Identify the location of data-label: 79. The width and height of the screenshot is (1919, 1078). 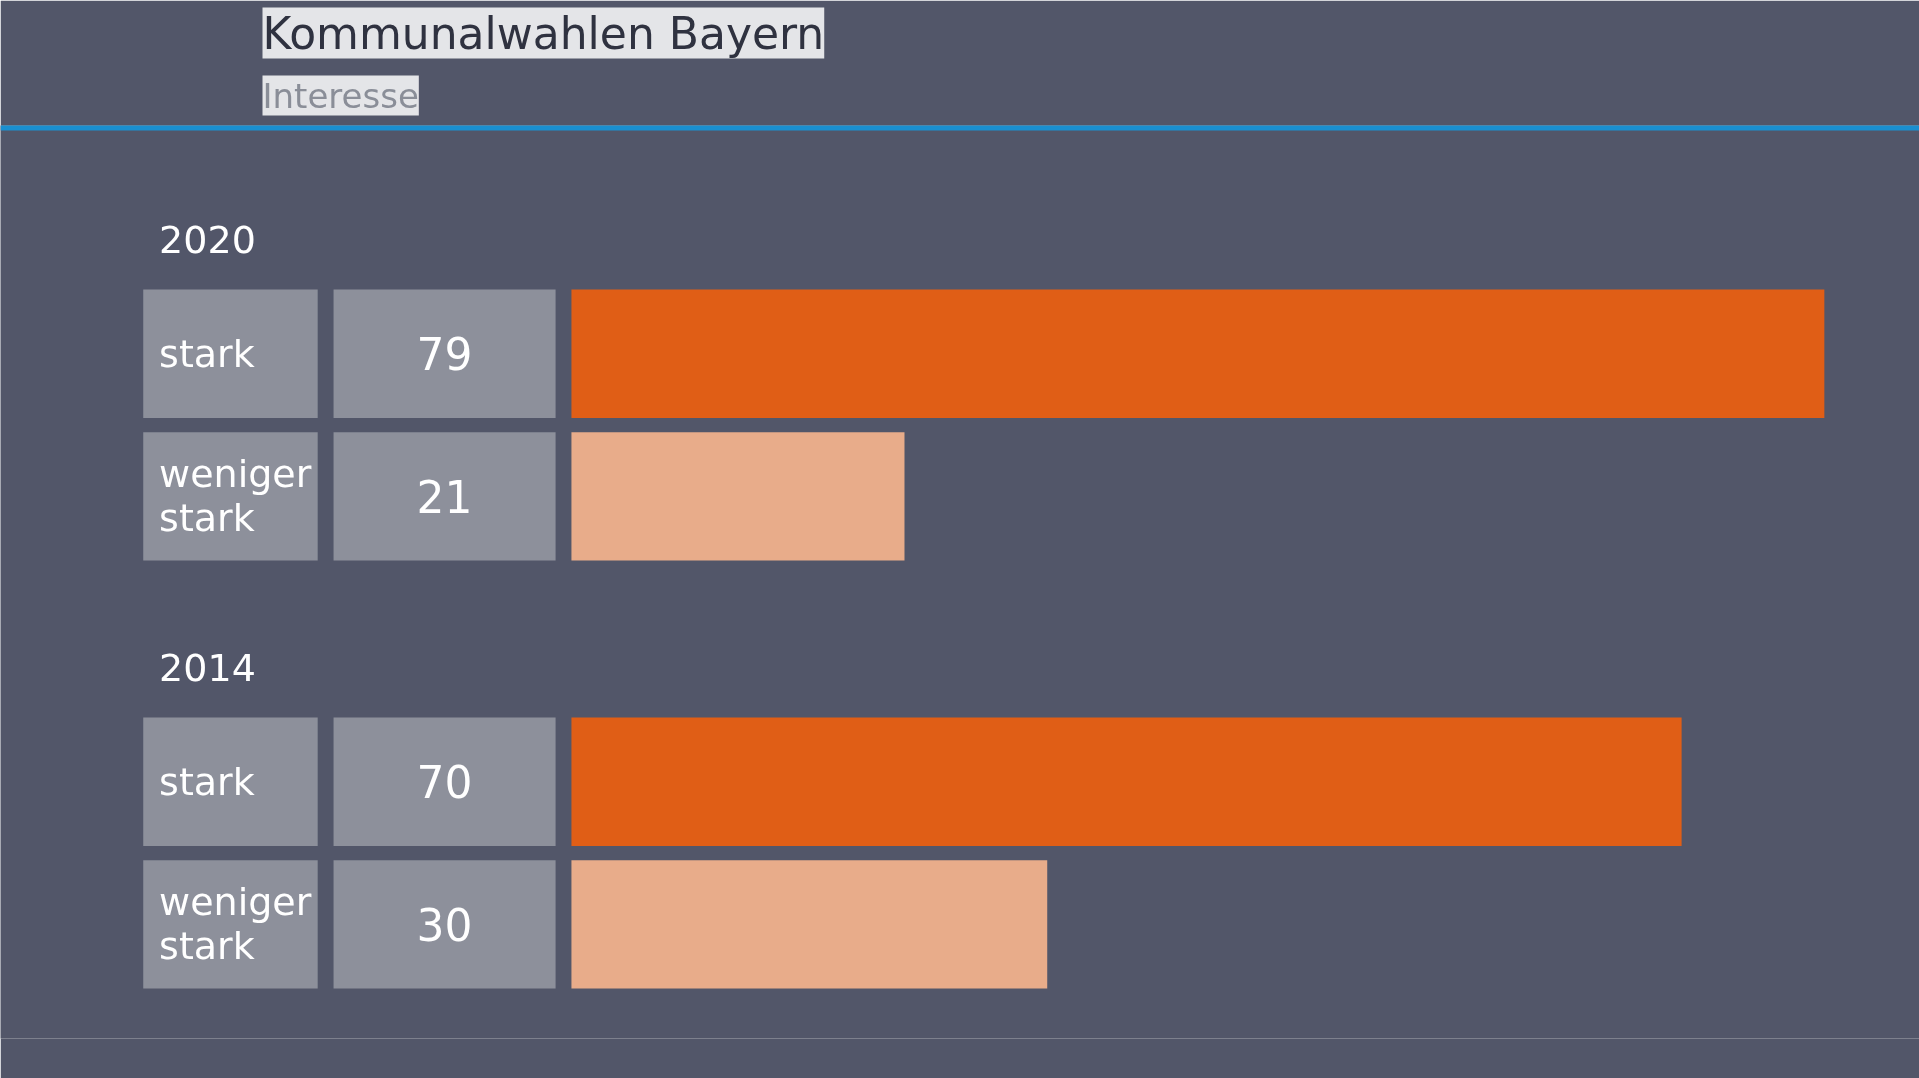
(444, 355).